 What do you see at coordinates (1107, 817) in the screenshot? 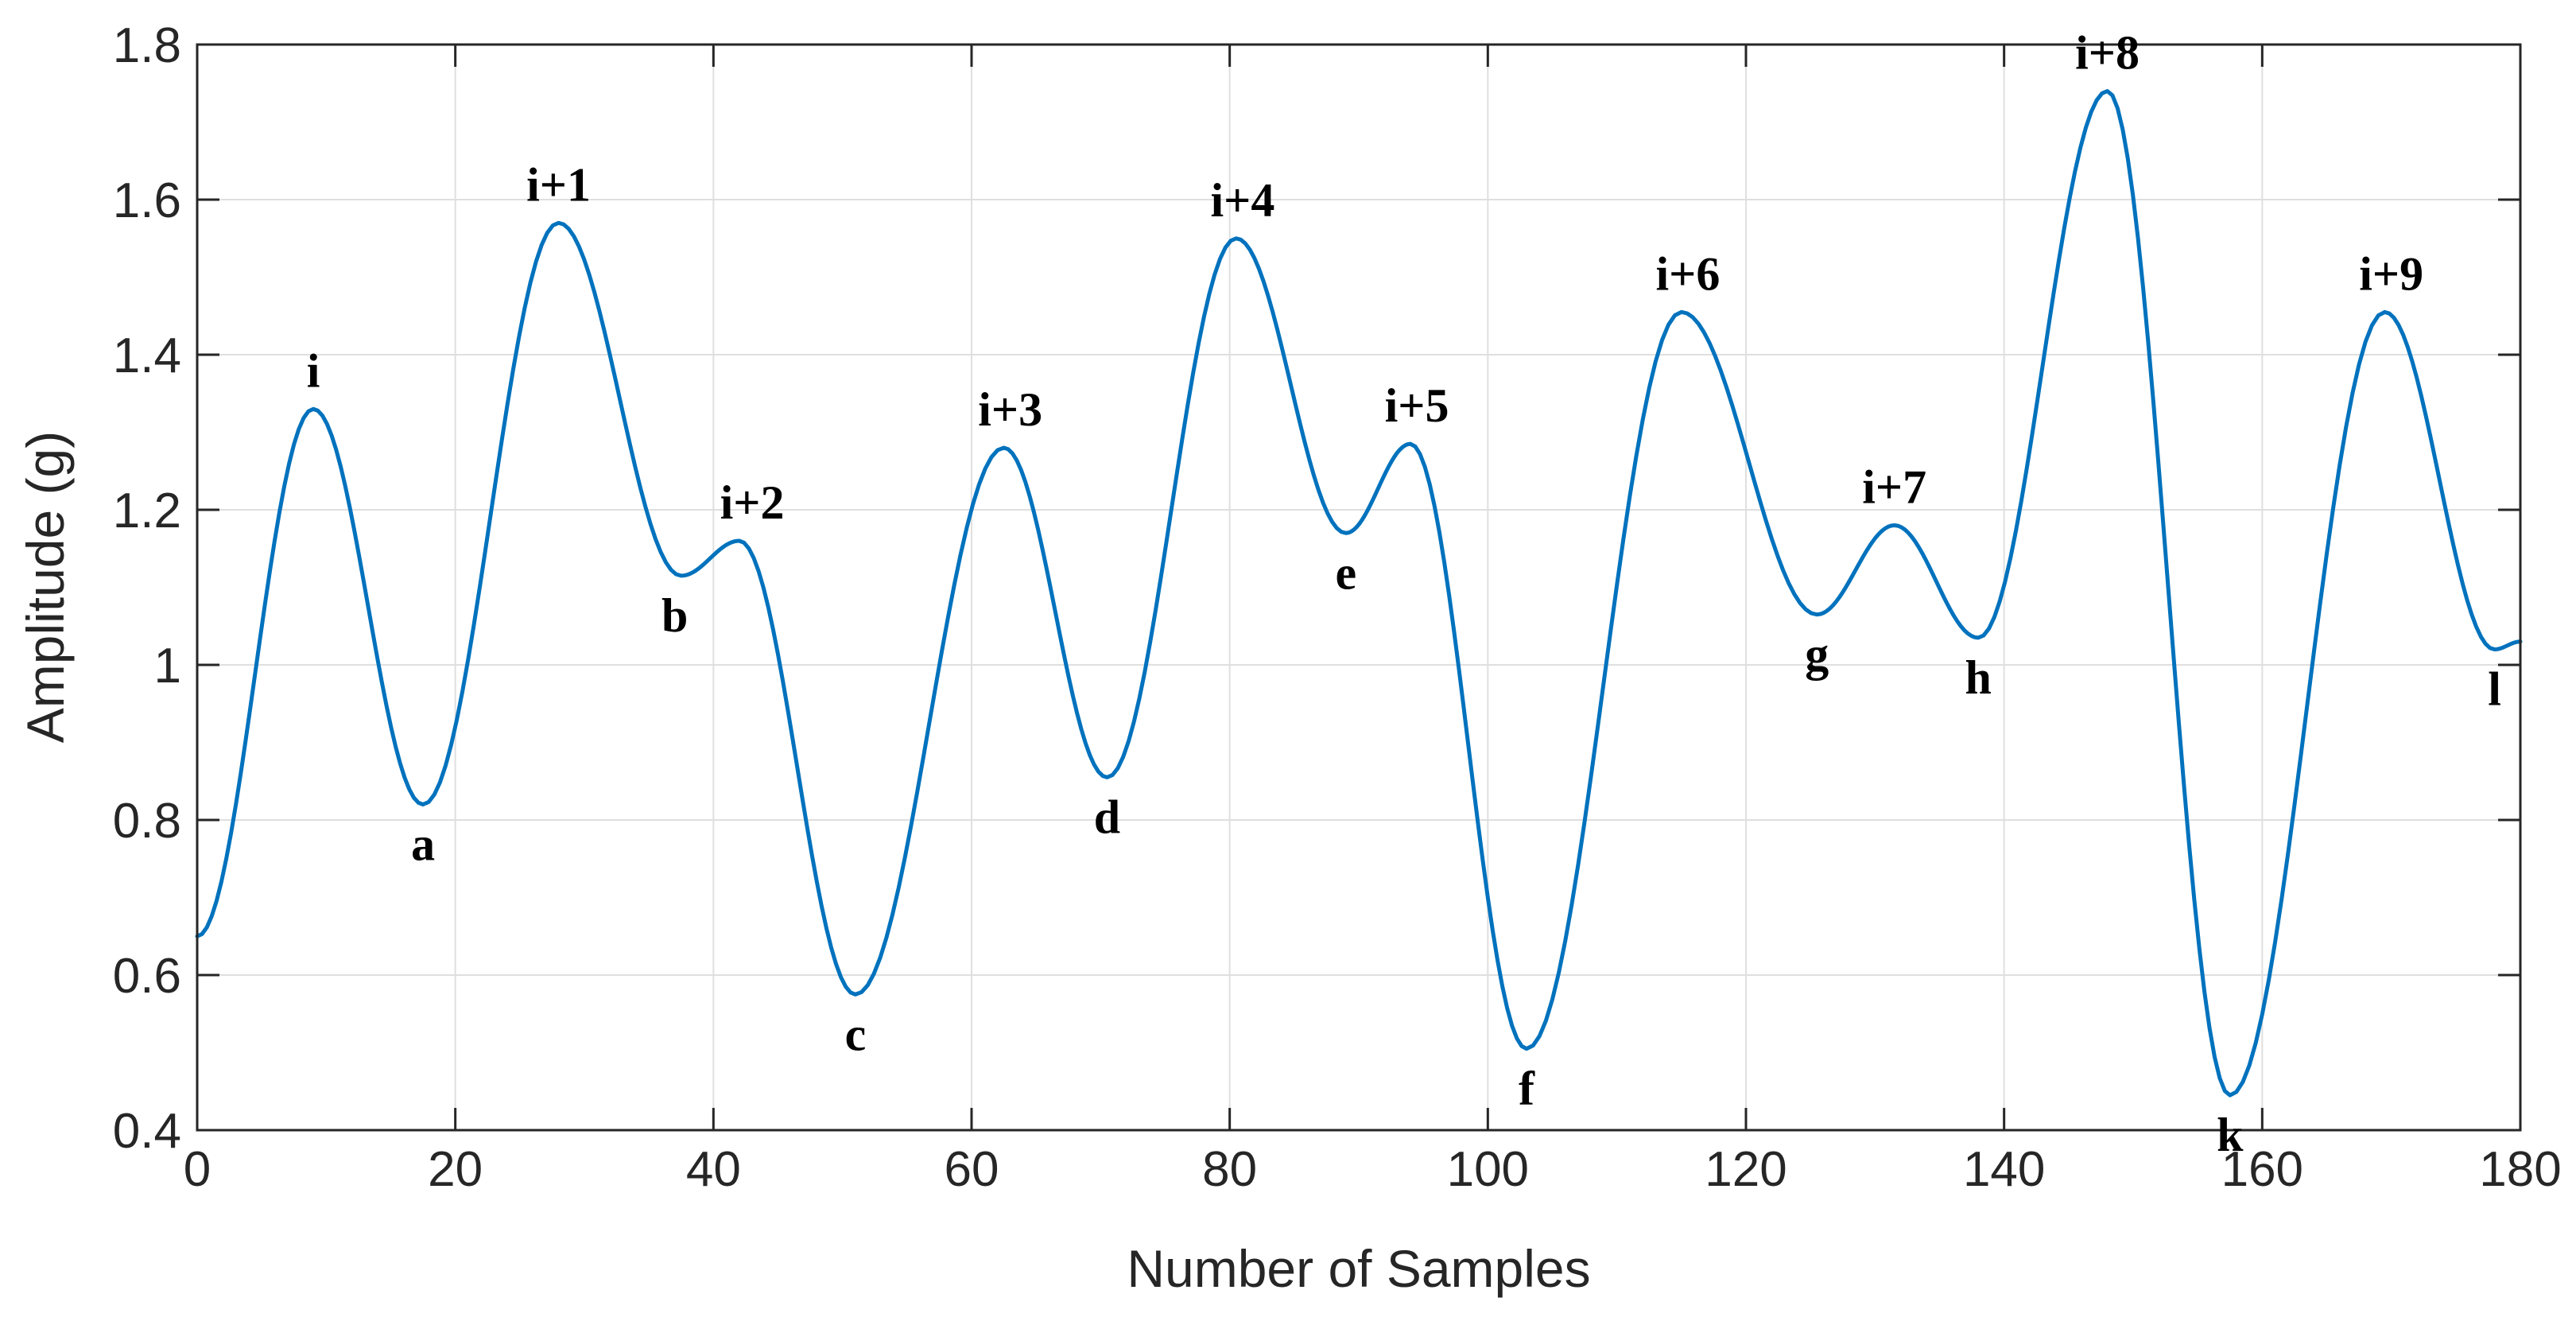
I see `point-annotation: d` at bounding box center [1107, 817].